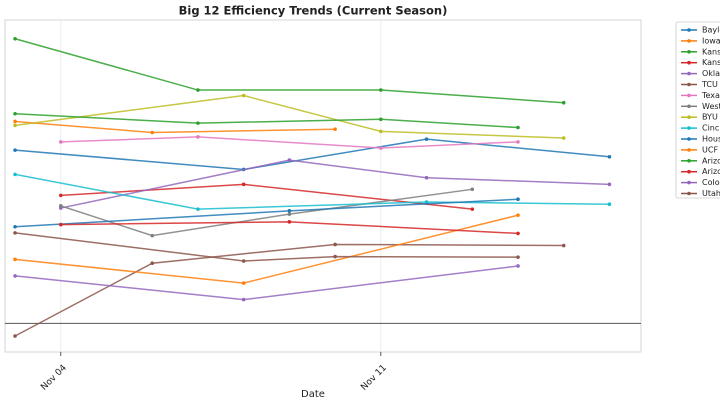  What do you see at coordinates (709, 84) in the screenshot?
I see `legend-label: TCU` at bounding box center [709, 84].